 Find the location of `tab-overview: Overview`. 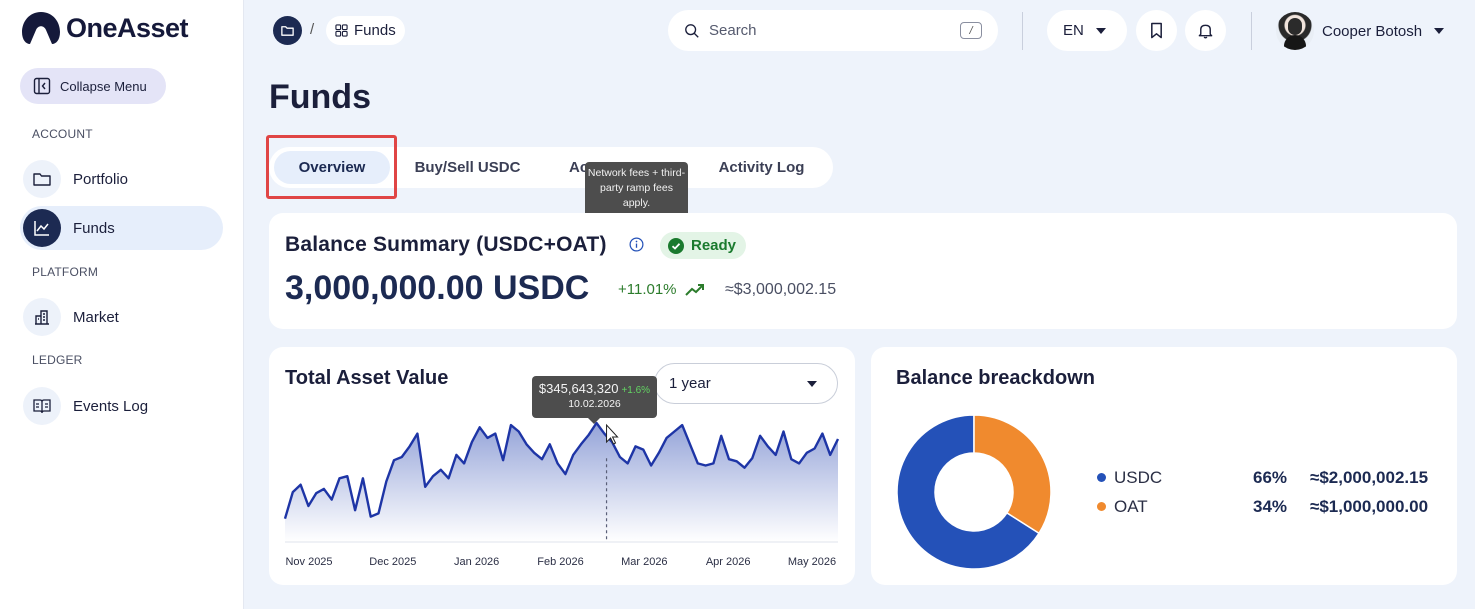

tab-overview: Overview is located at coordinates (332, 167).